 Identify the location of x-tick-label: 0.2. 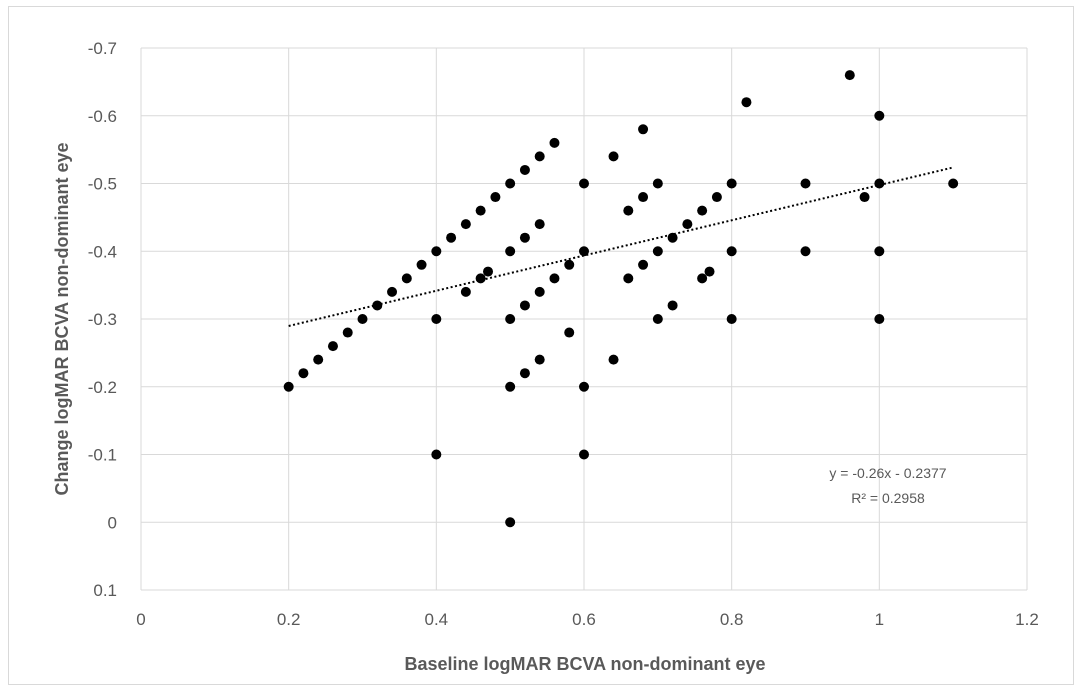
(289, 619).